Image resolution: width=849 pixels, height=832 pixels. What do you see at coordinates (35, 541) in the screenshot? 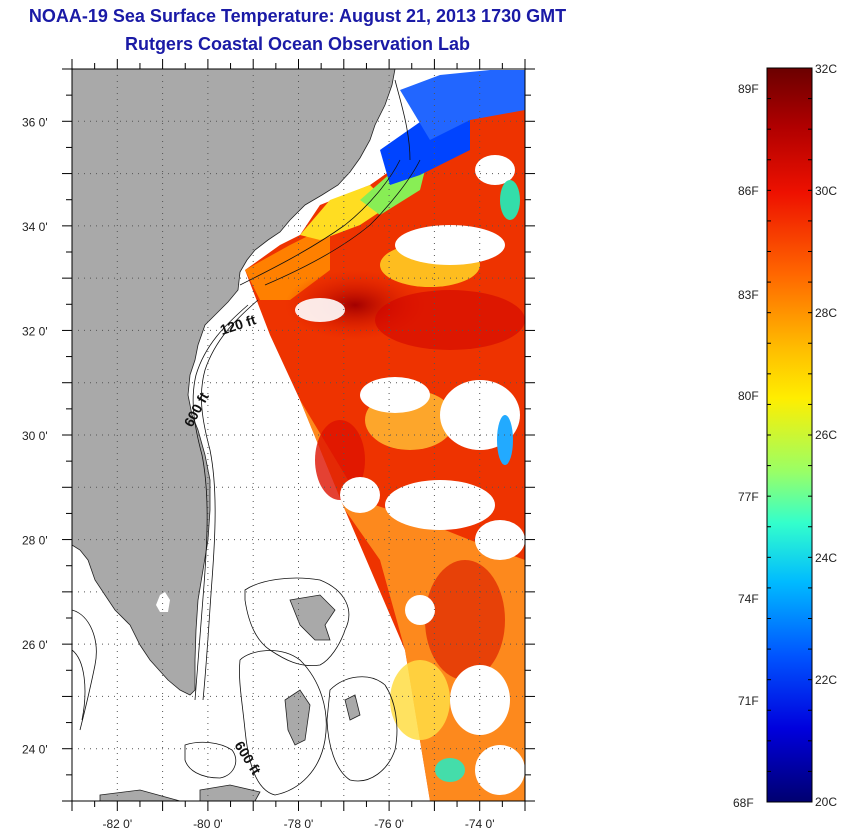
I see `latitude-label: 28 0'` at bounding box center [35, 541].